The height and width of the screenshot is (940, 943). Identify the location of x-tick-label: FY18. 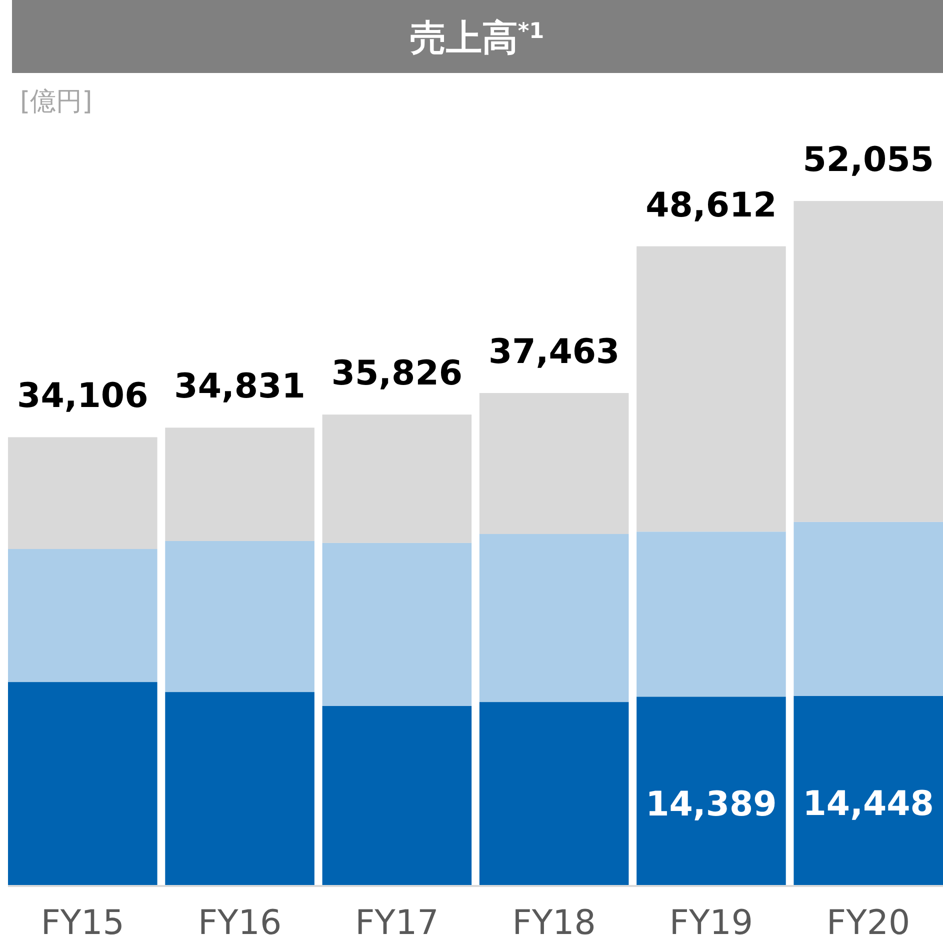
(554, 921).